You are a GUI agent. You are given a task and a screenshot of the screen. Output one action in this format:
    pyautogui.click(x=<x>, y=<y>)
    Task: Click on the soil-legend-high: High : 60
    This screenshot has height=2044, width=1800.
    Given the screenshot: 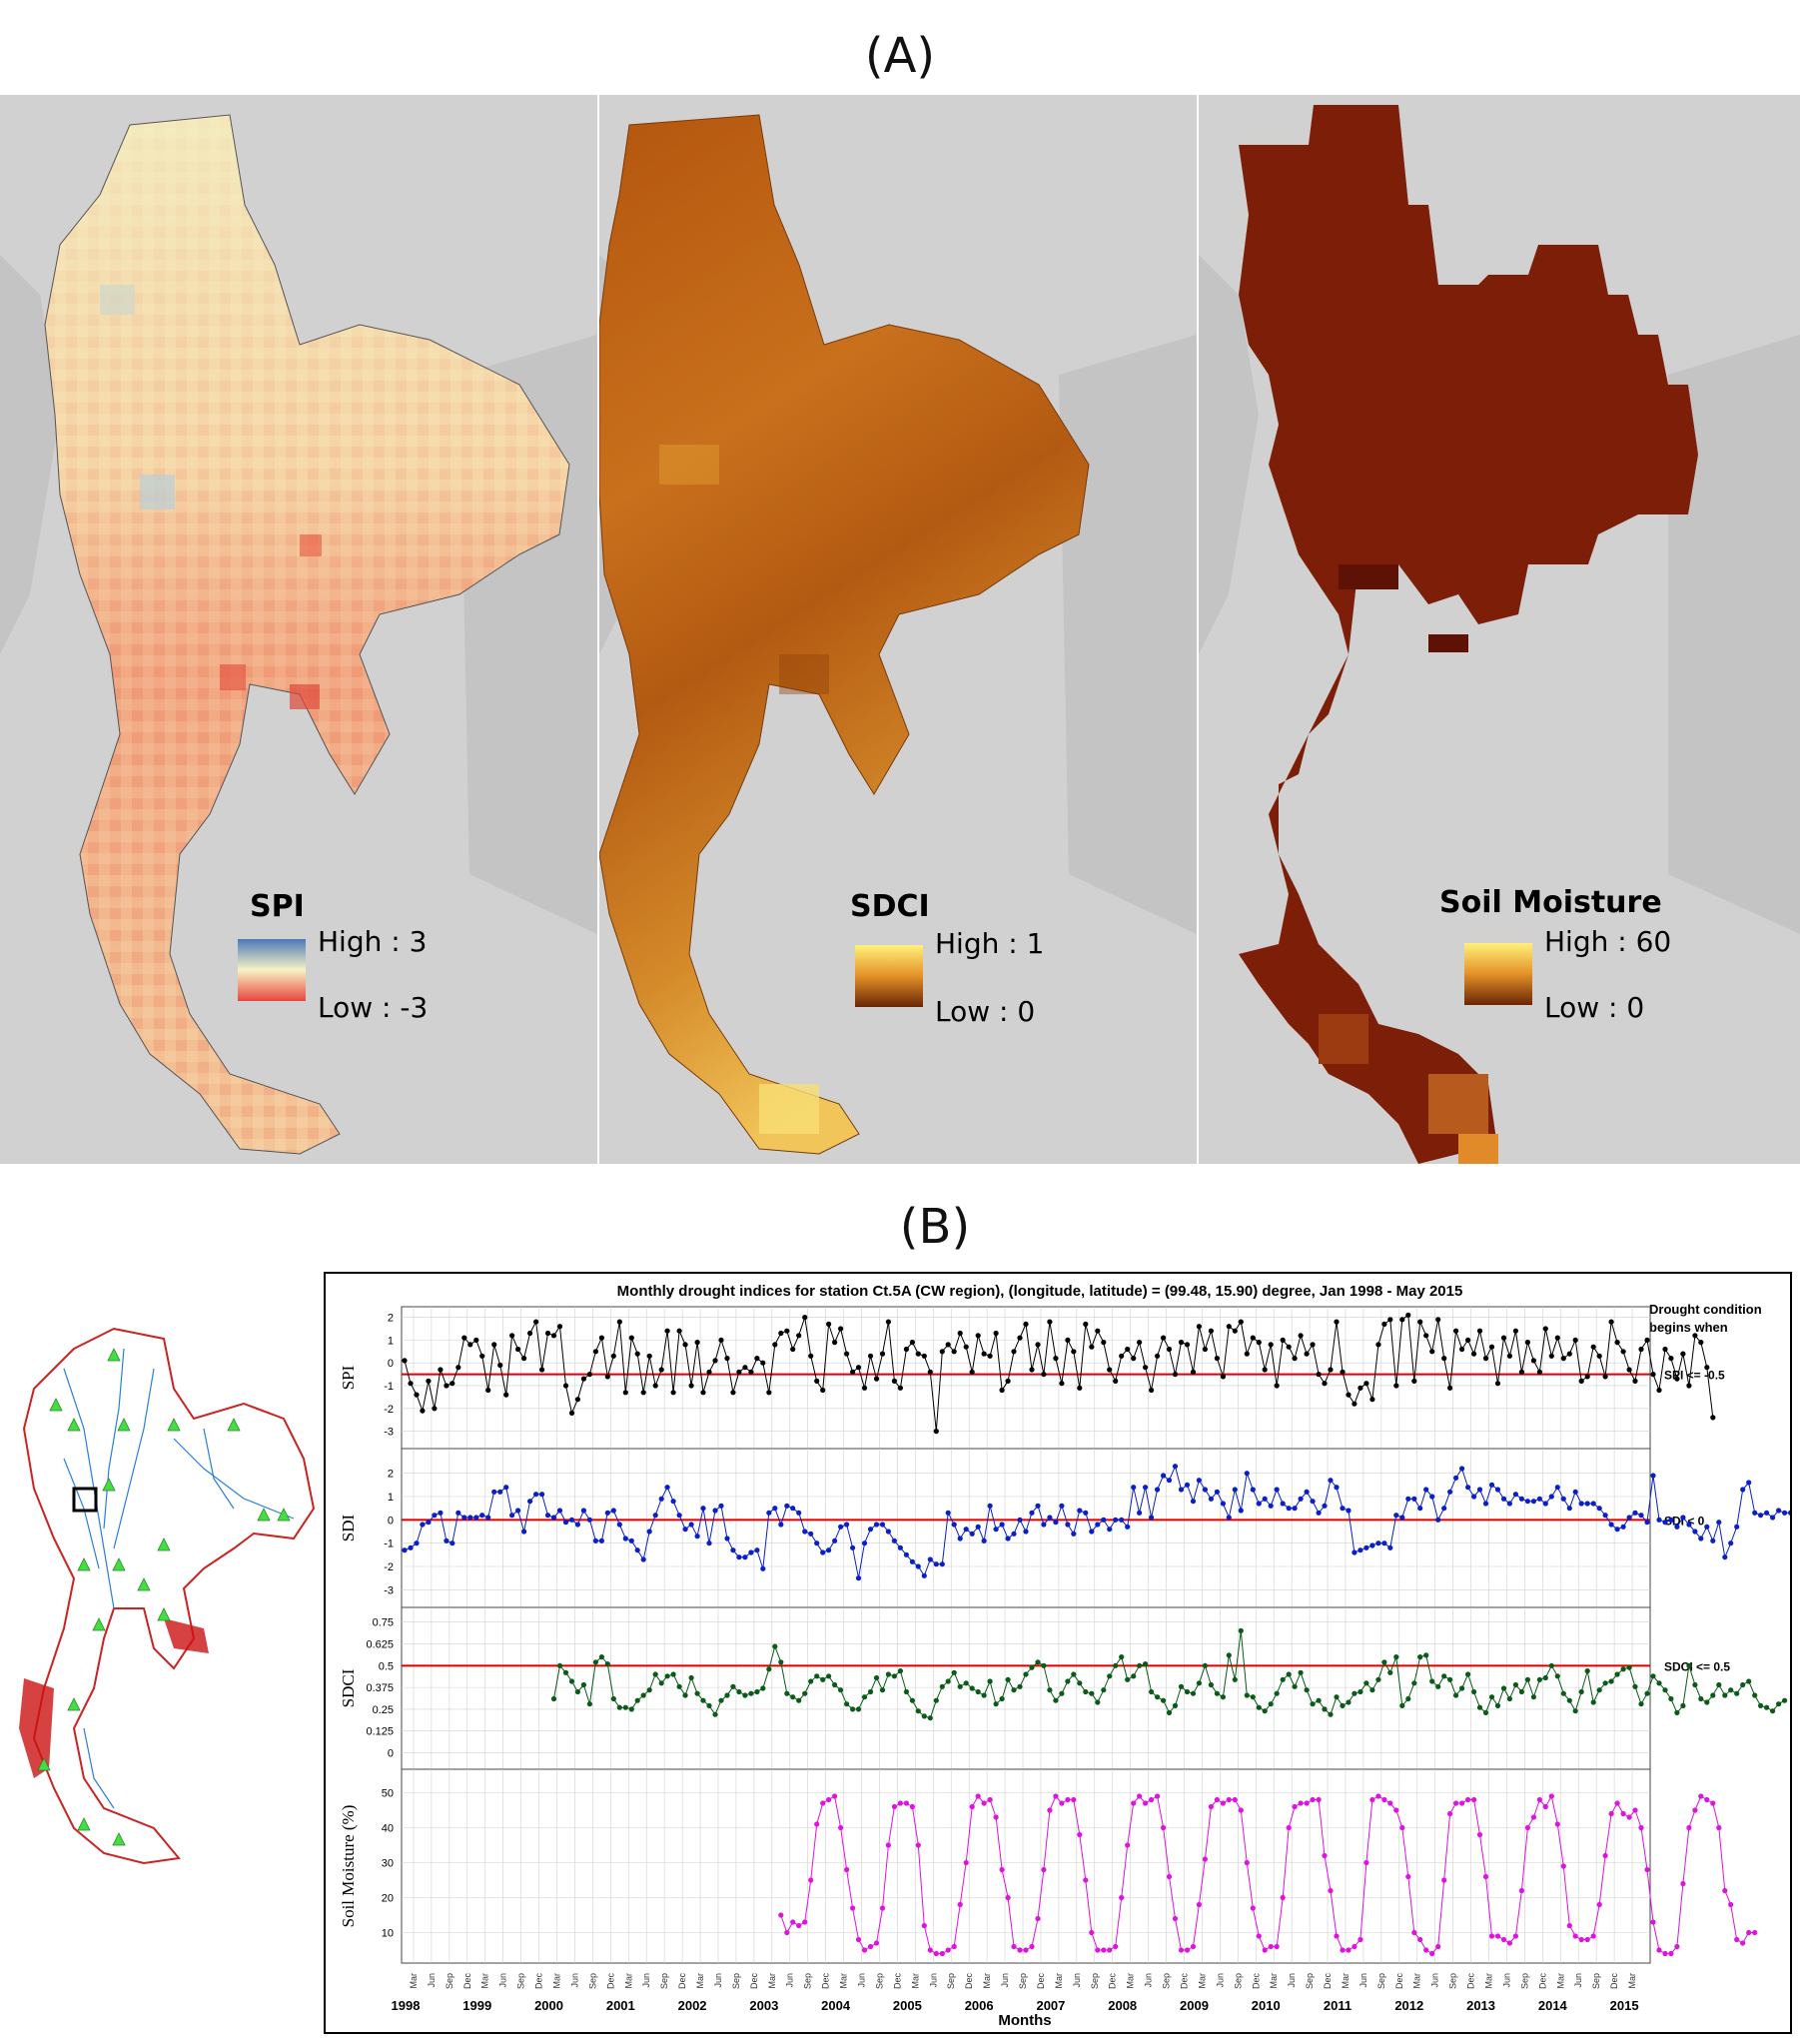 What is the action you would take?
    pyautogui.click(x=1608, y=941)
    